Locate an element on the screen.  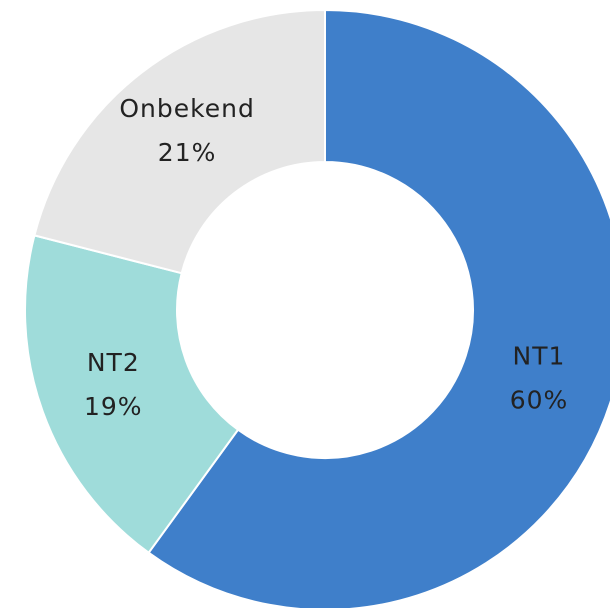
segment-label: Onbekend is located at coordinates (186, 108).